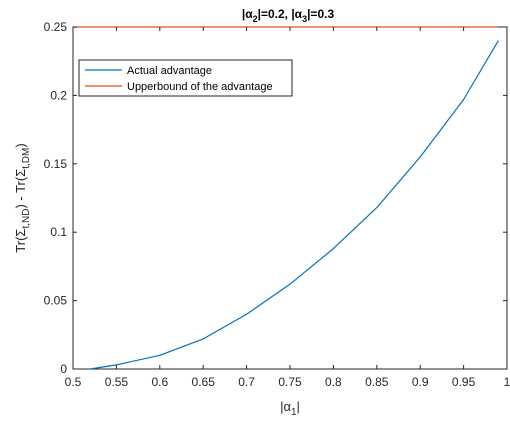 This screenshot has height=422, width=510. I want to click on x-tick-label: 0.9, so click(420, 382).